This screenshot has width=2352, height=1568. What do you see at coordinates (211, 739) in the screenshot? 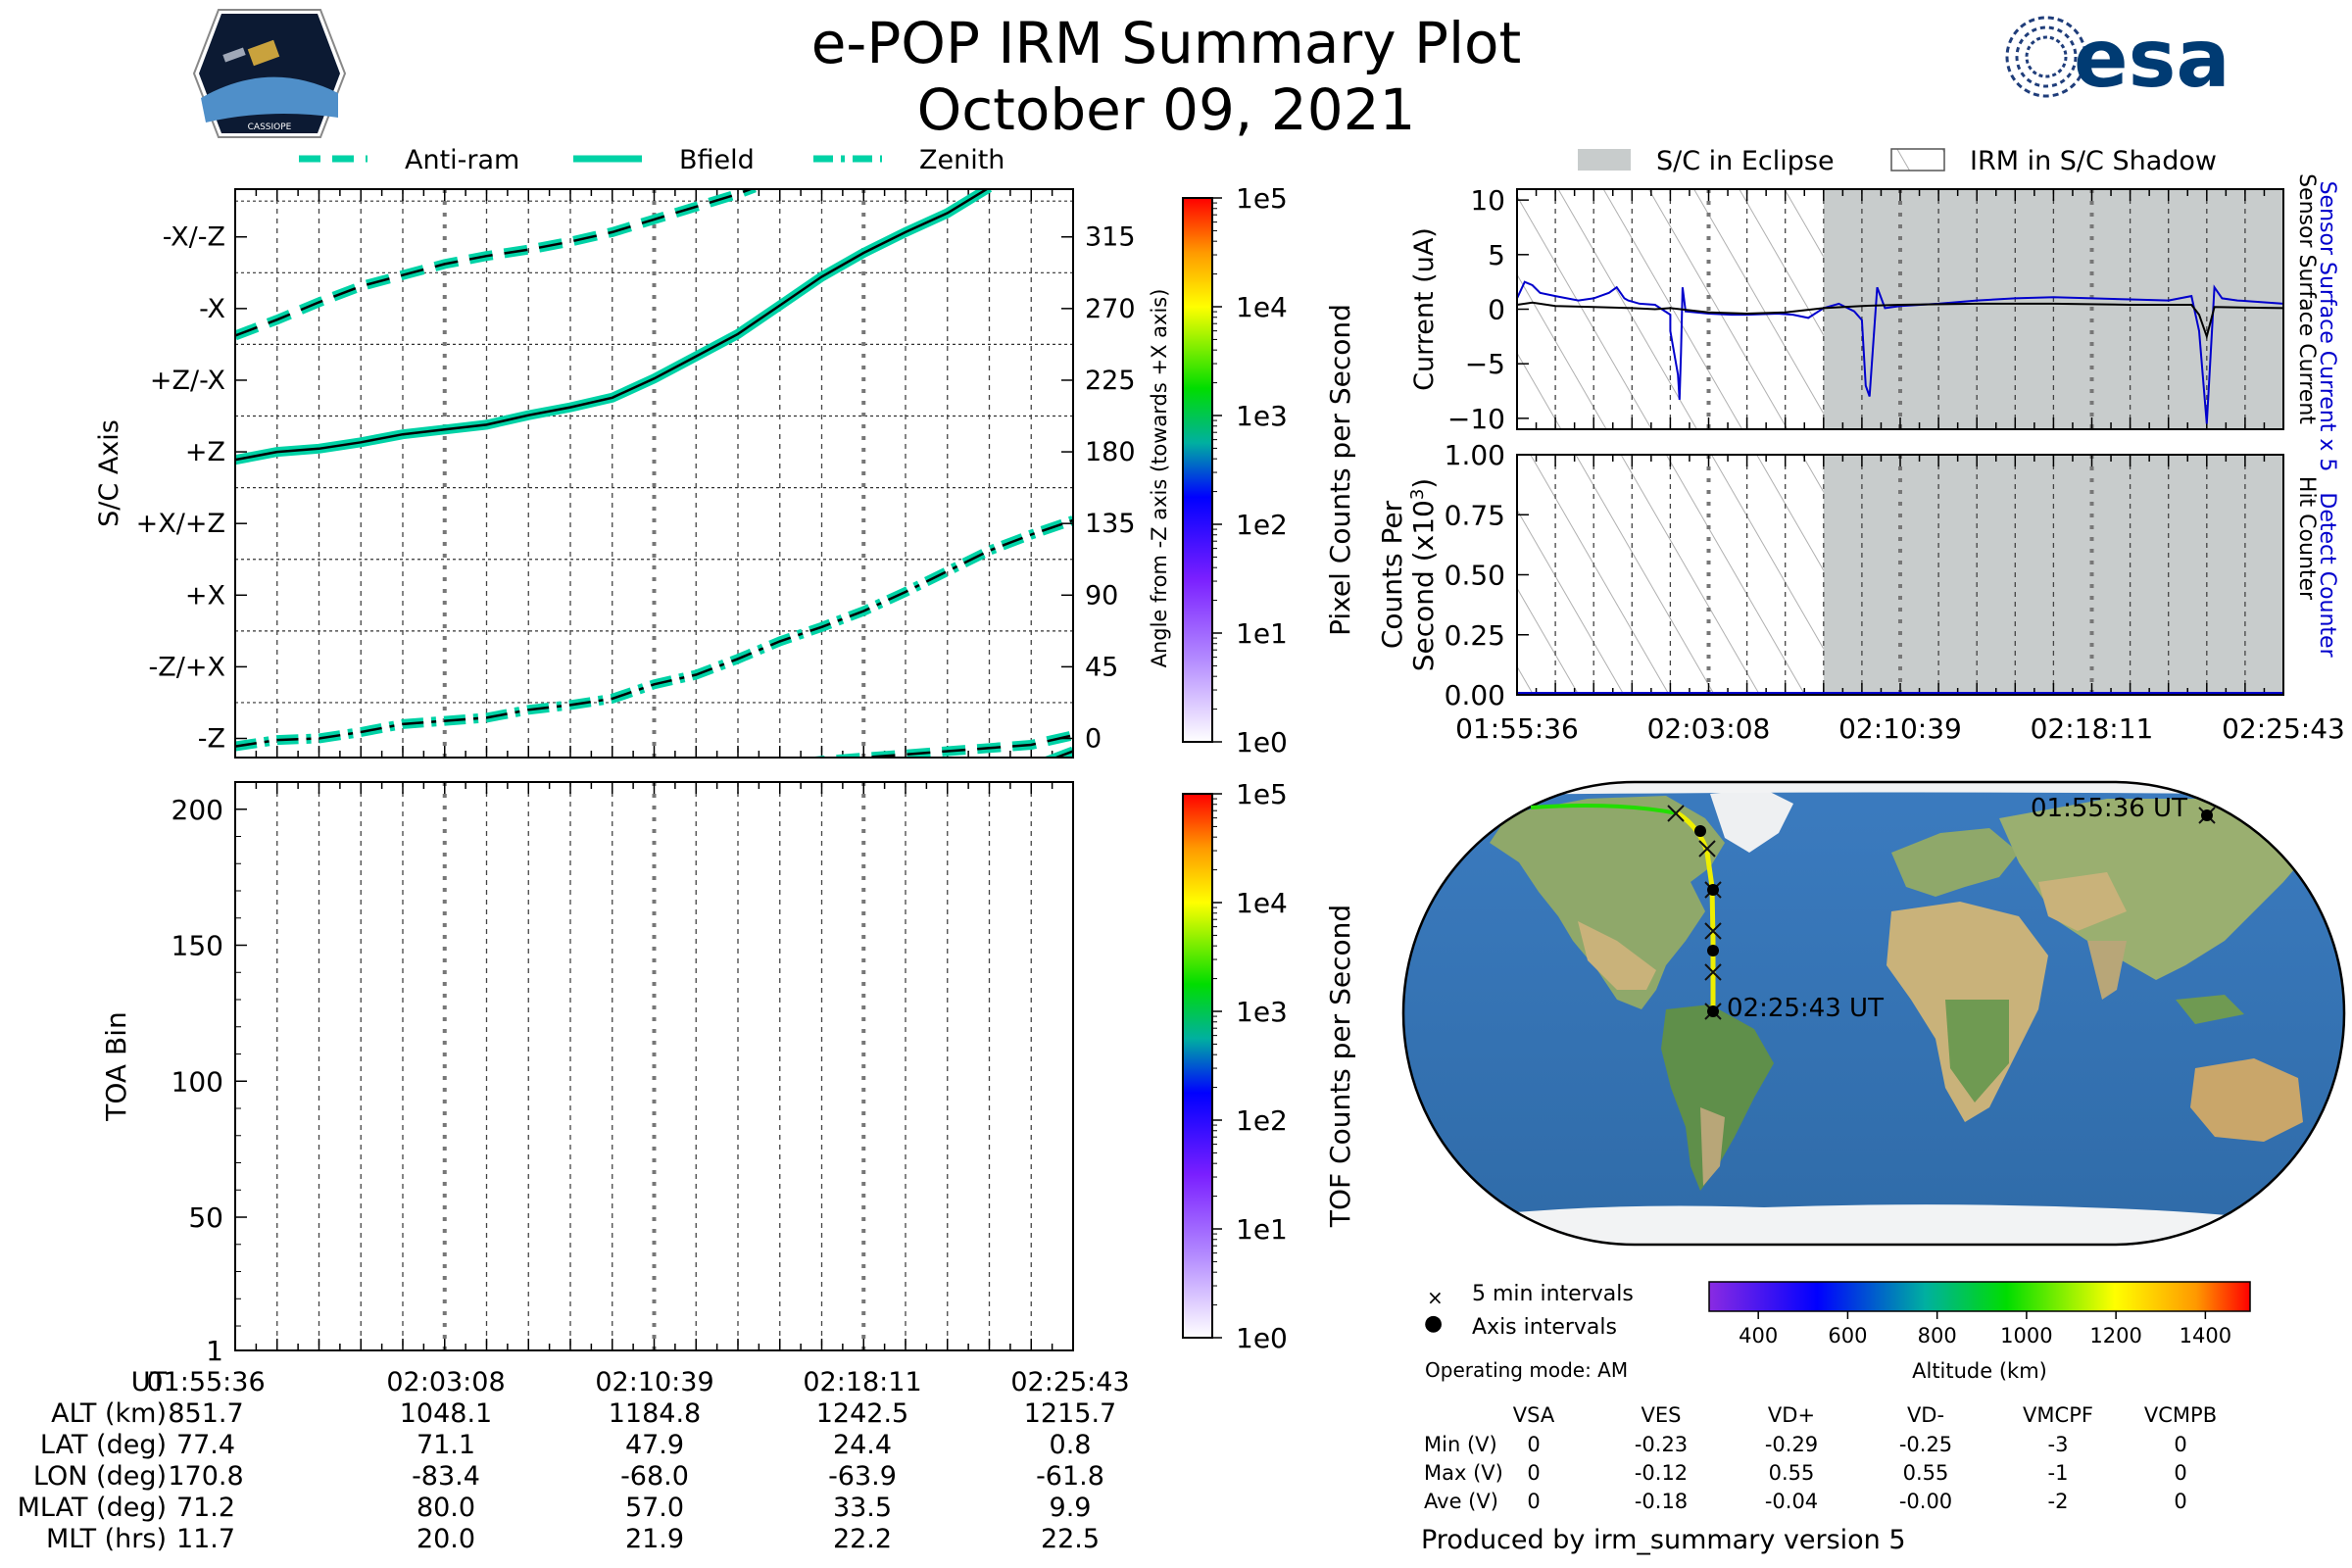
I see `y-tick-label: -Z` at bounding box center [211, 739].